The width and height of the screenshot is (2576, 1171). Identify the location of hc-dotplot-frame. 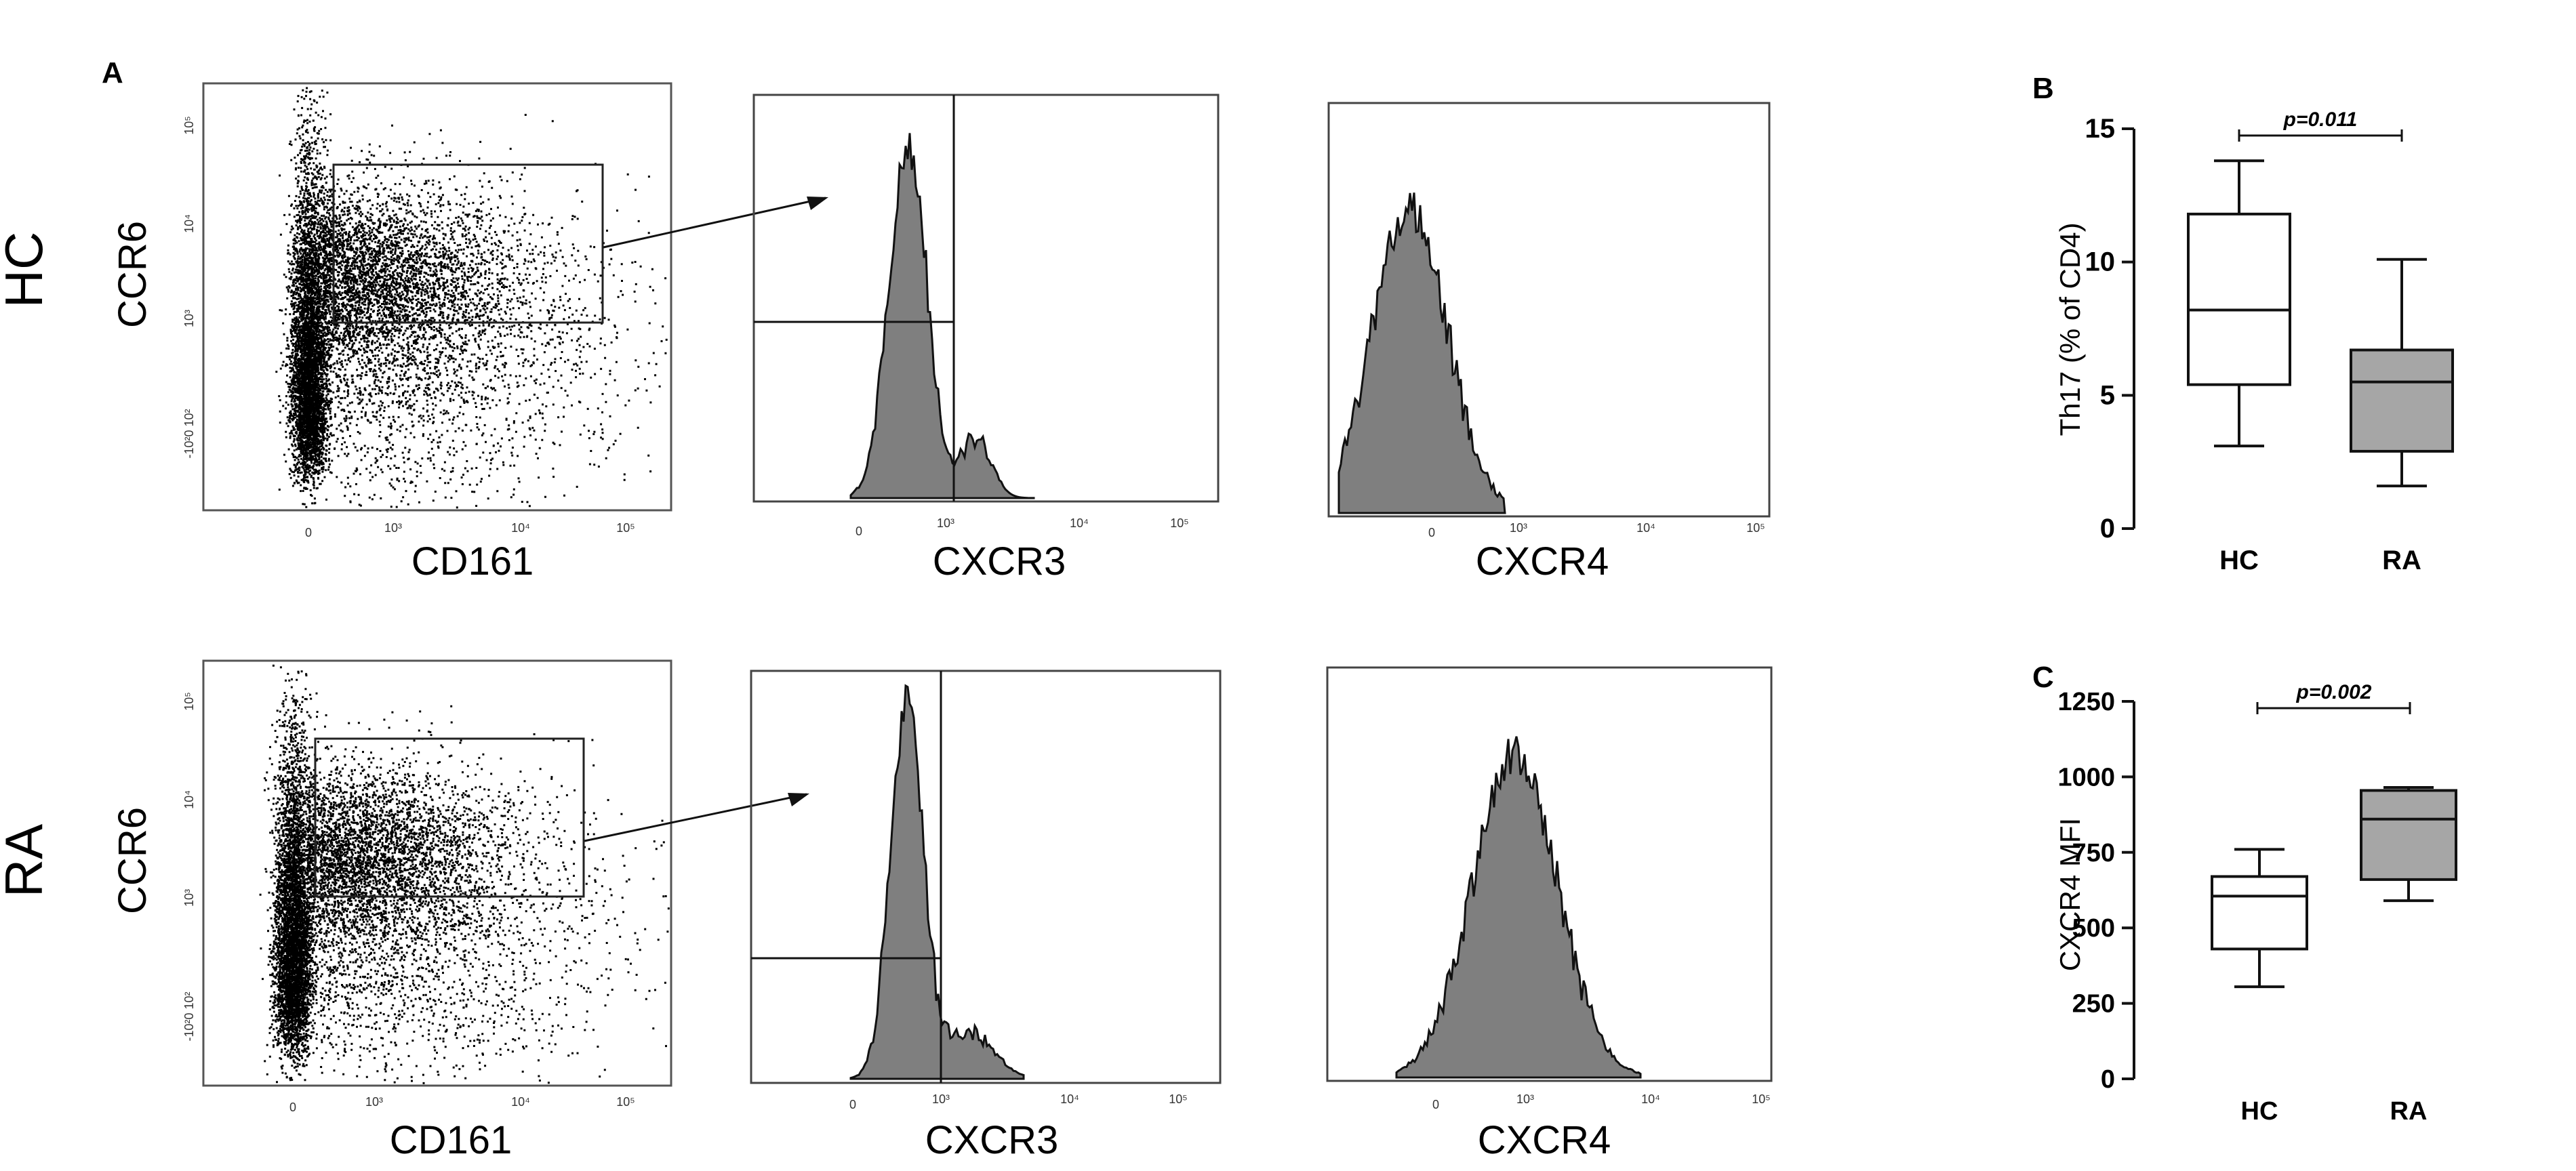
(437, 297).